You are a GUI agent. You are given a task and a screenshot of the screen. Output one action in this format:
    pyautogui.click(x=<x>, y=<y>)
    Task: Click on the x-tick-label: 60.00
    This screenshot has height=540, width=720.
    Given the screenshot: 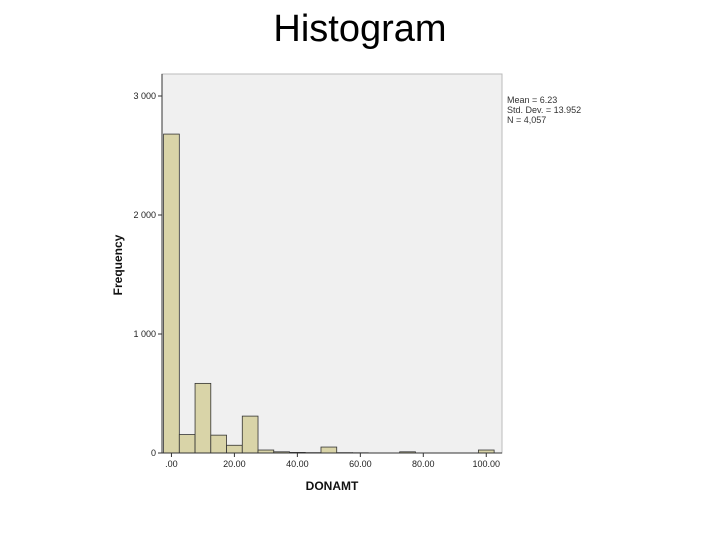 What is the action you would take?
    pyautogui.click(x=360, y=464)
    